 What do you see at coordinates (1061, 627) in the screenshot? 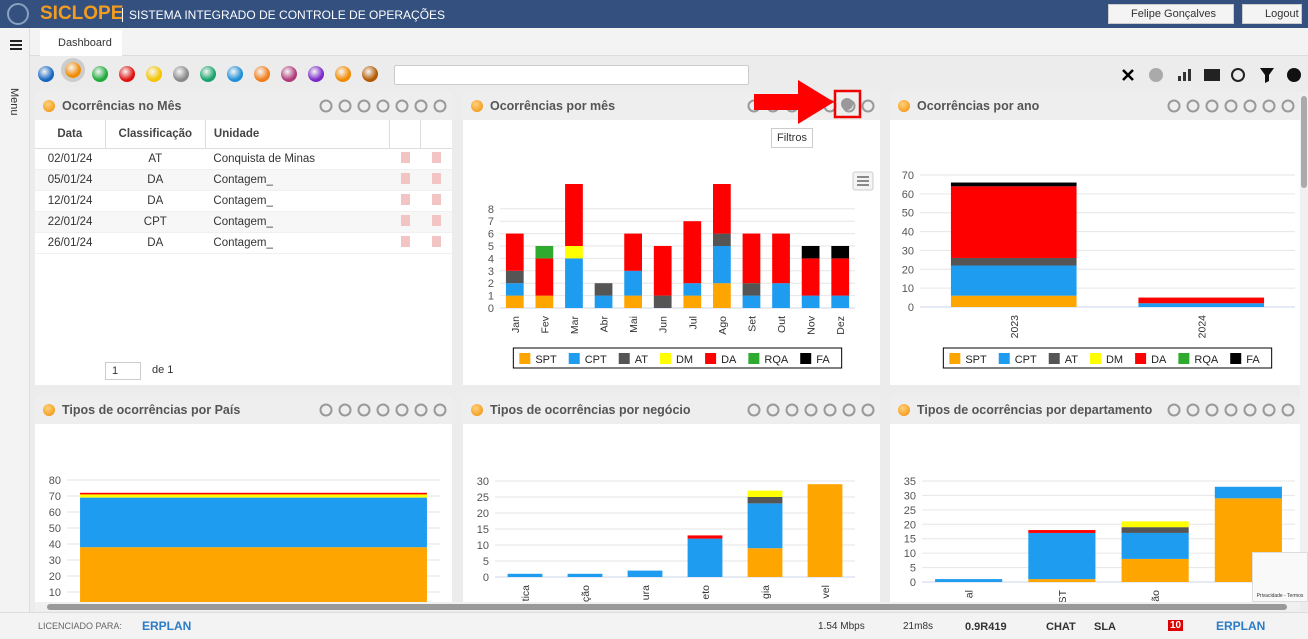
I see `chat: CHAT` at bounding box center [1061, 627].